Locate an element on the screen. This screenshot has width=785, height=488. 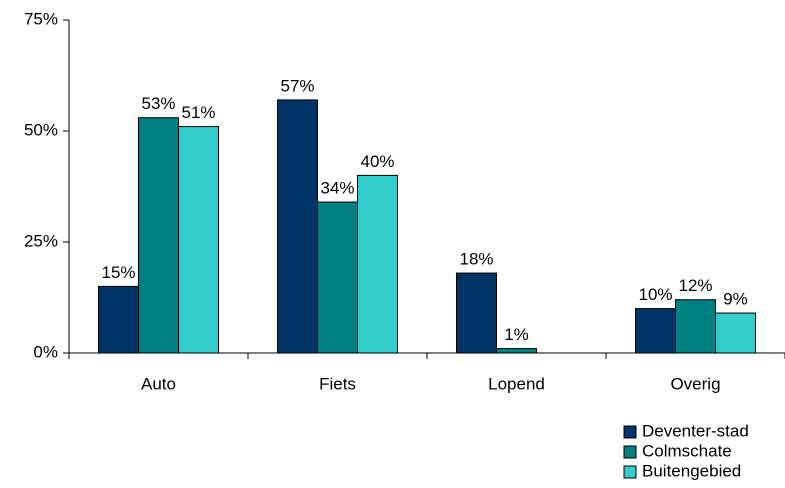
y-tick-label: 75% is located at coordinates (41, 18).